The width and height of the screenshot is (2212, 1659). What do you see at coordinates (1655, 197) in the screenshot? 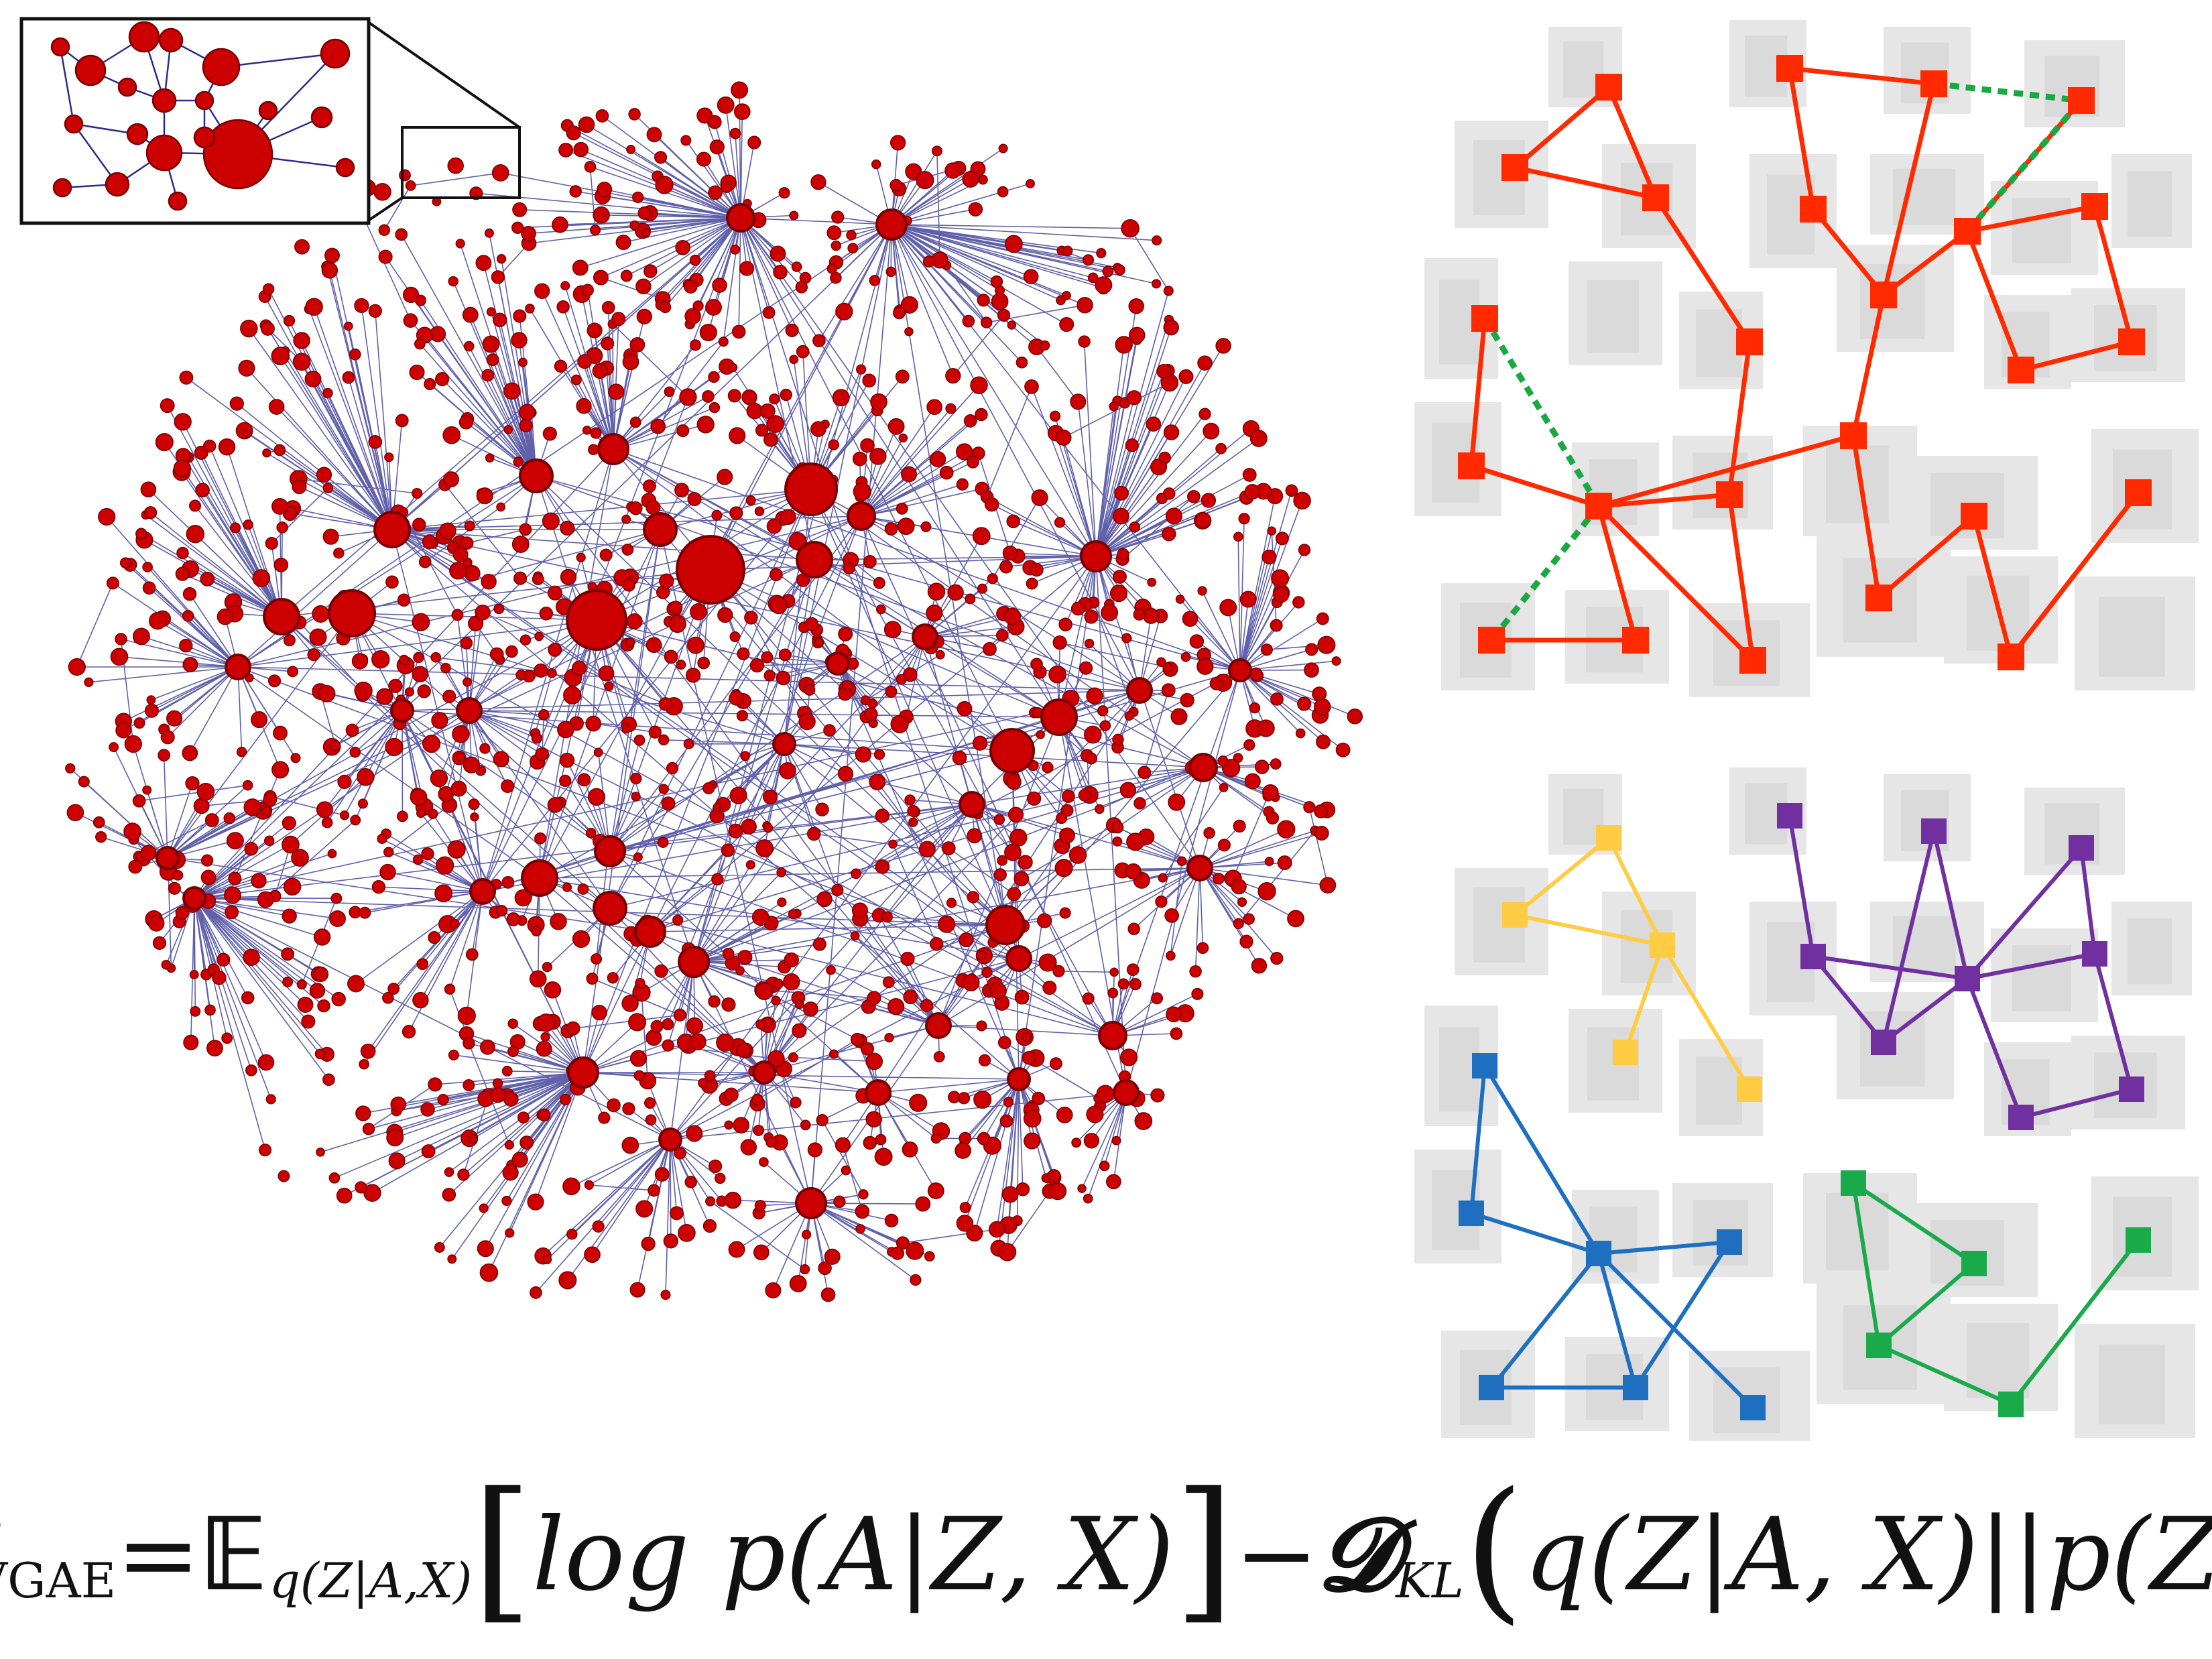
I see `graph-node` at bounding box center [1655, 197].